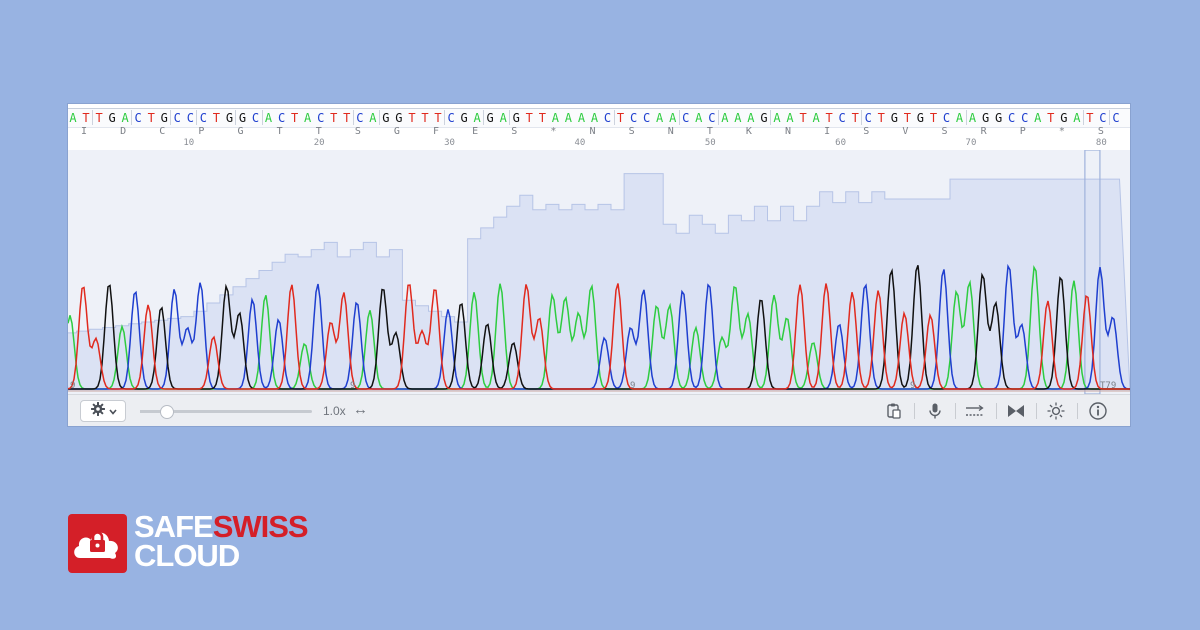 The width and height of the screenshot is (1200, 630). Describe the element at coordinates (975, 411) in the screenshot. I see `alignment-icon` at that location.